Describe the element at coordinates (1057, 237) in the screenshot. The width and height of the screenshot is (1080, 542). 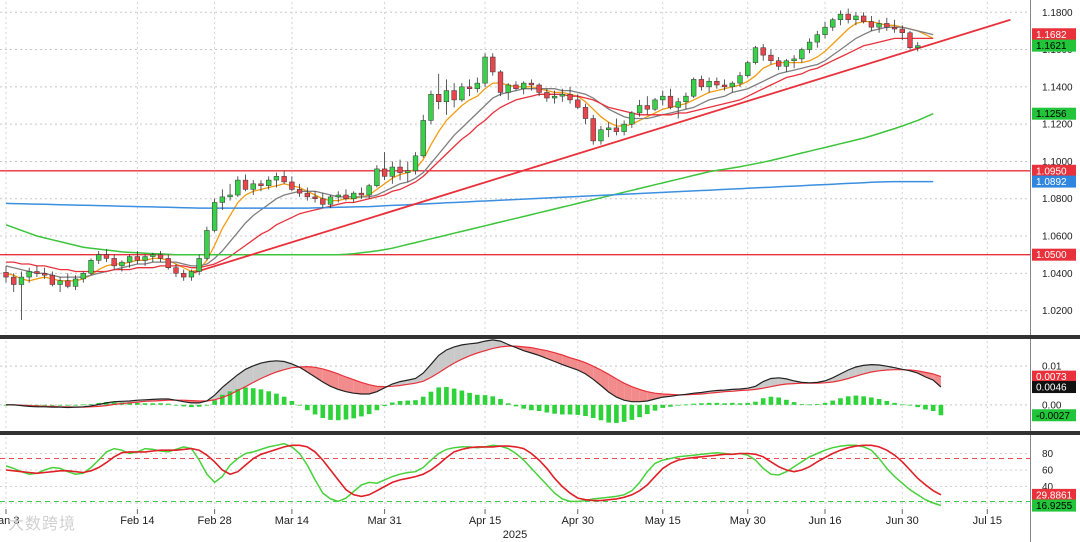
I see `price-tick-label: 1.0600` at that location.